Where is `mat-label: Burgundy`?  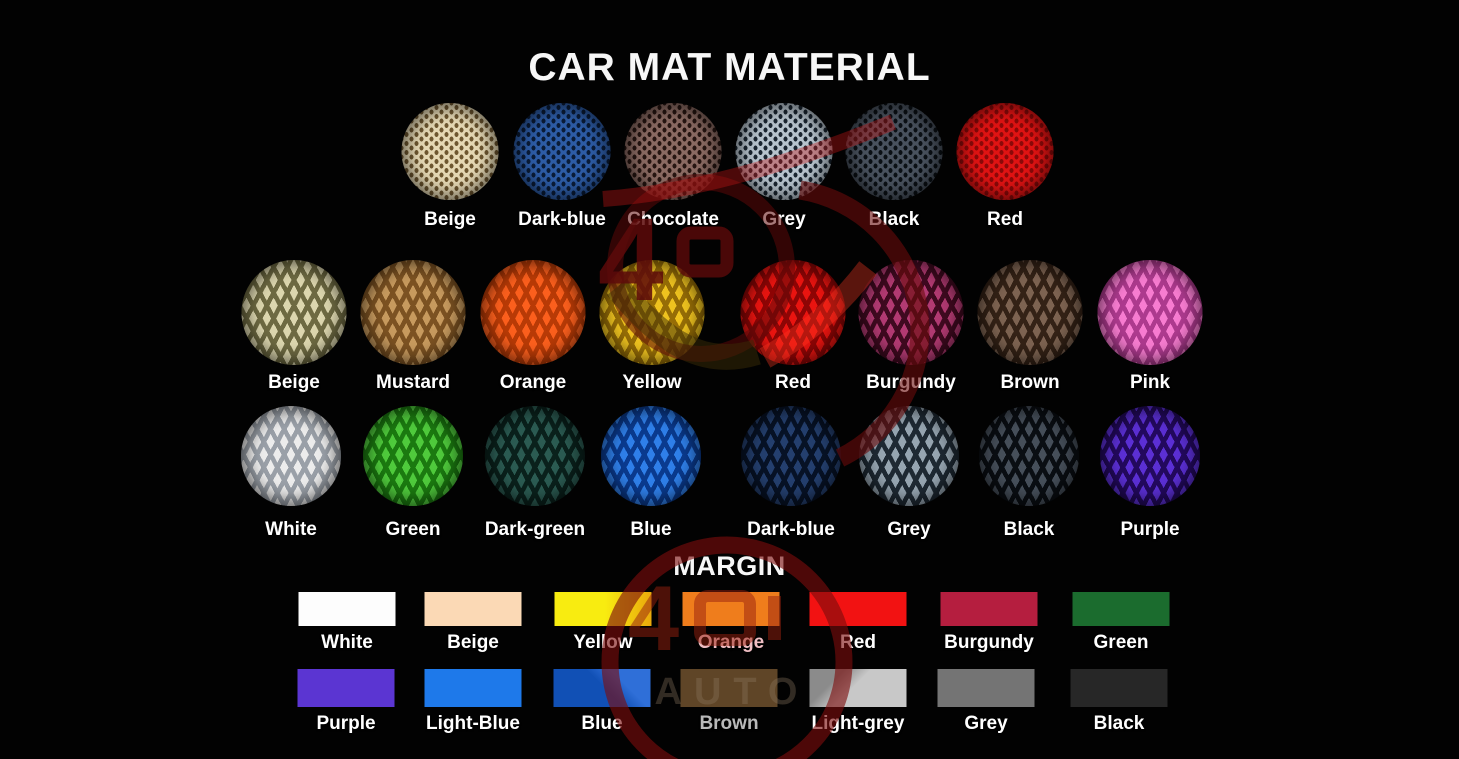
mat-label: Burgundy is located at coordinates (911, 382).